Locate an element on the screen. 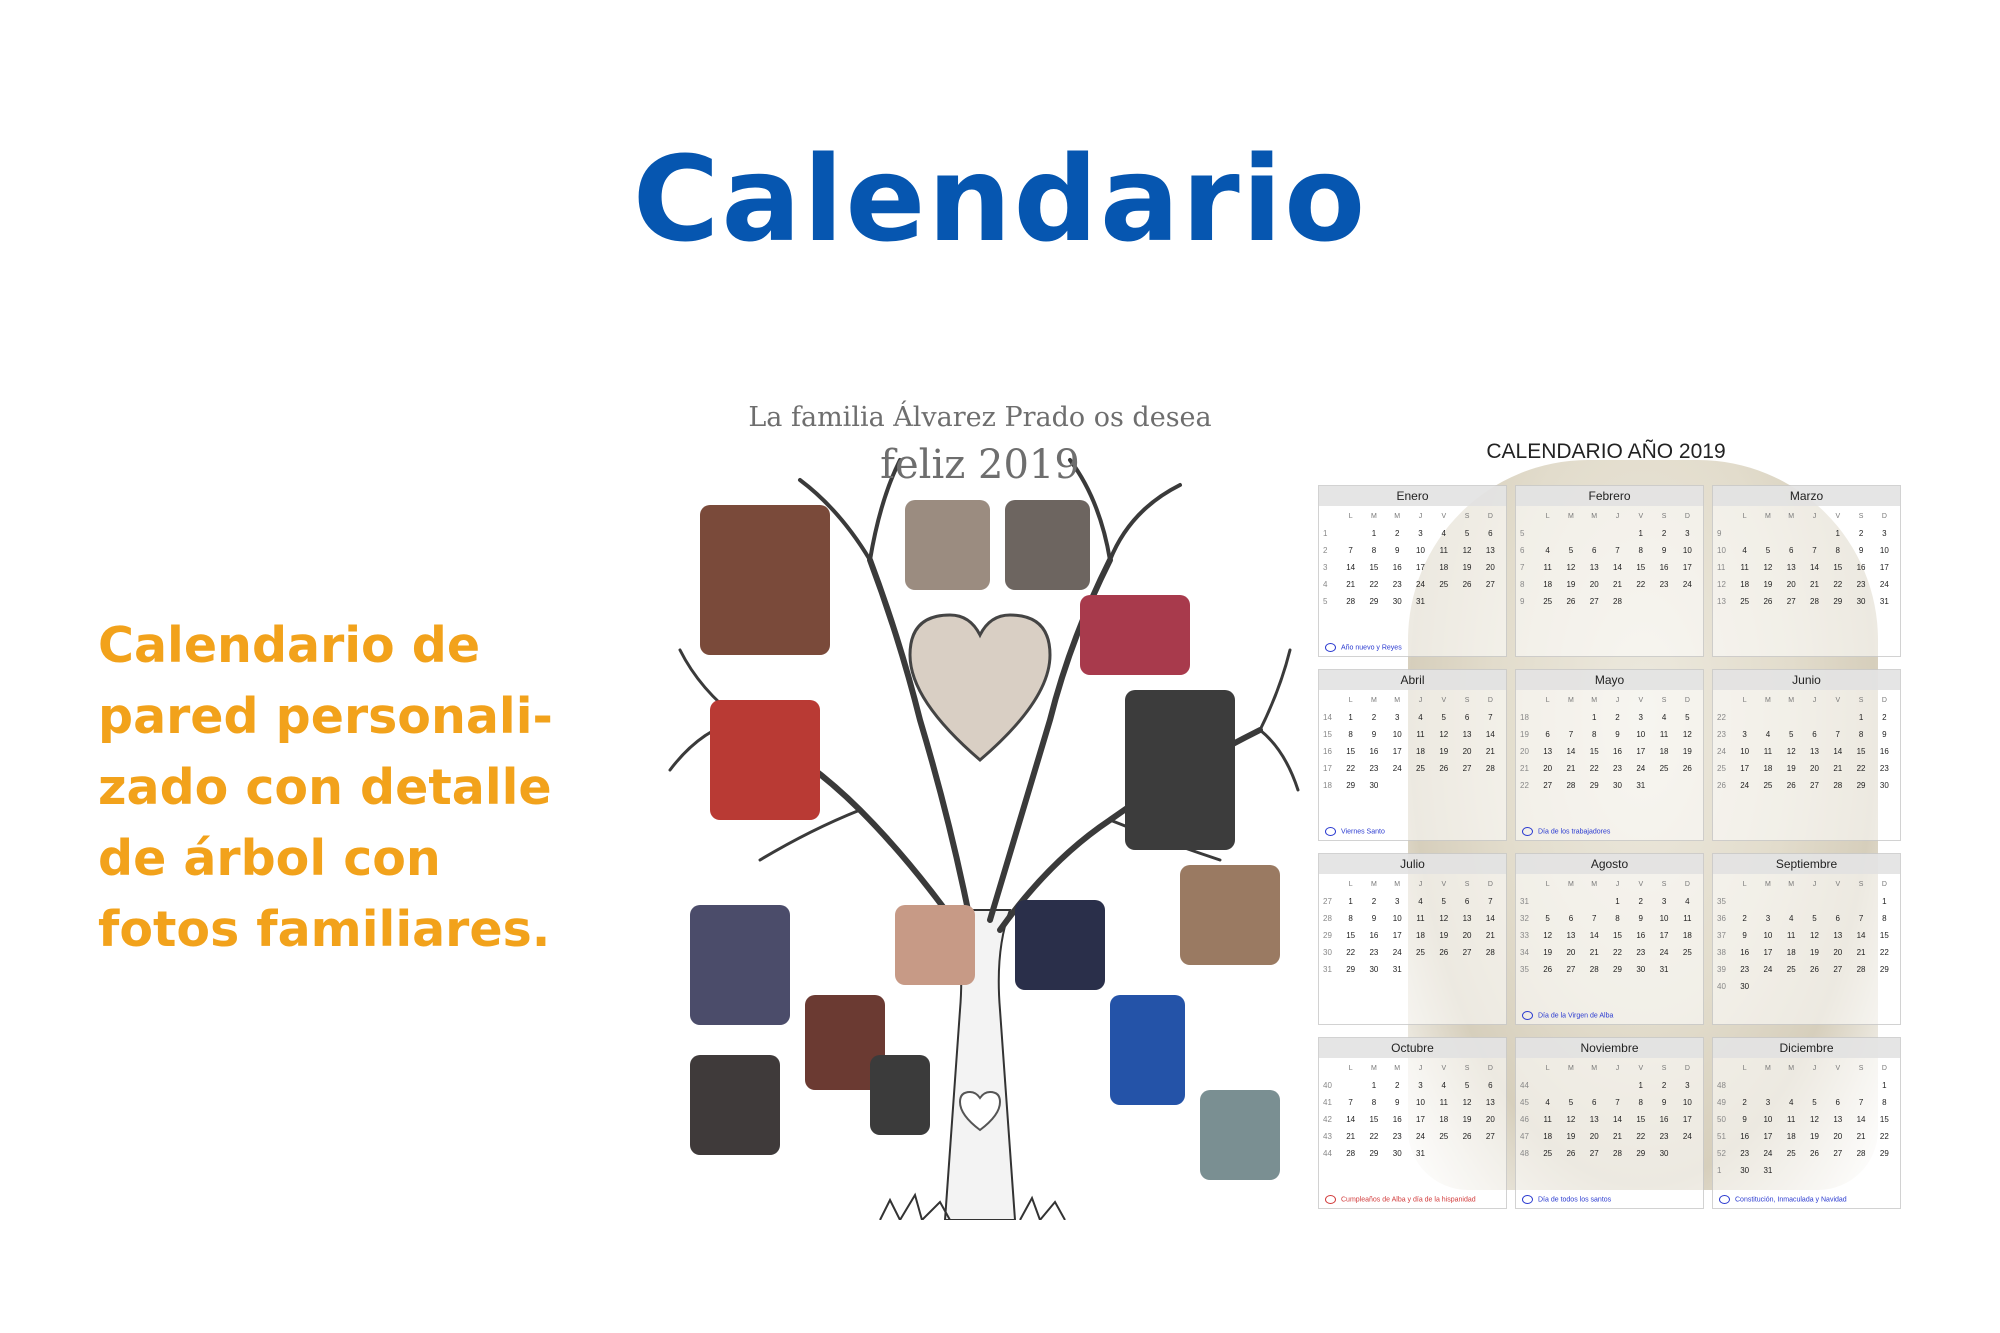 The image size is (2000, 1333). day-cell: 21 is located at coordinates (1814, 584).